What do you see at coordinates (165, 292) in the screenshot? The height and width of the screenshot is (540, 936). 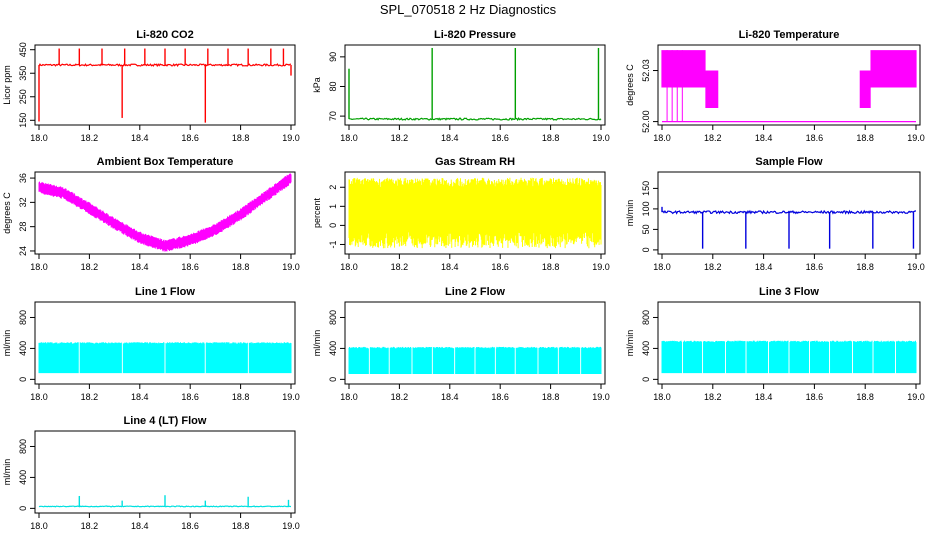 I see `chart-title: Line 1 Flow` at bounding box center [165, 292].